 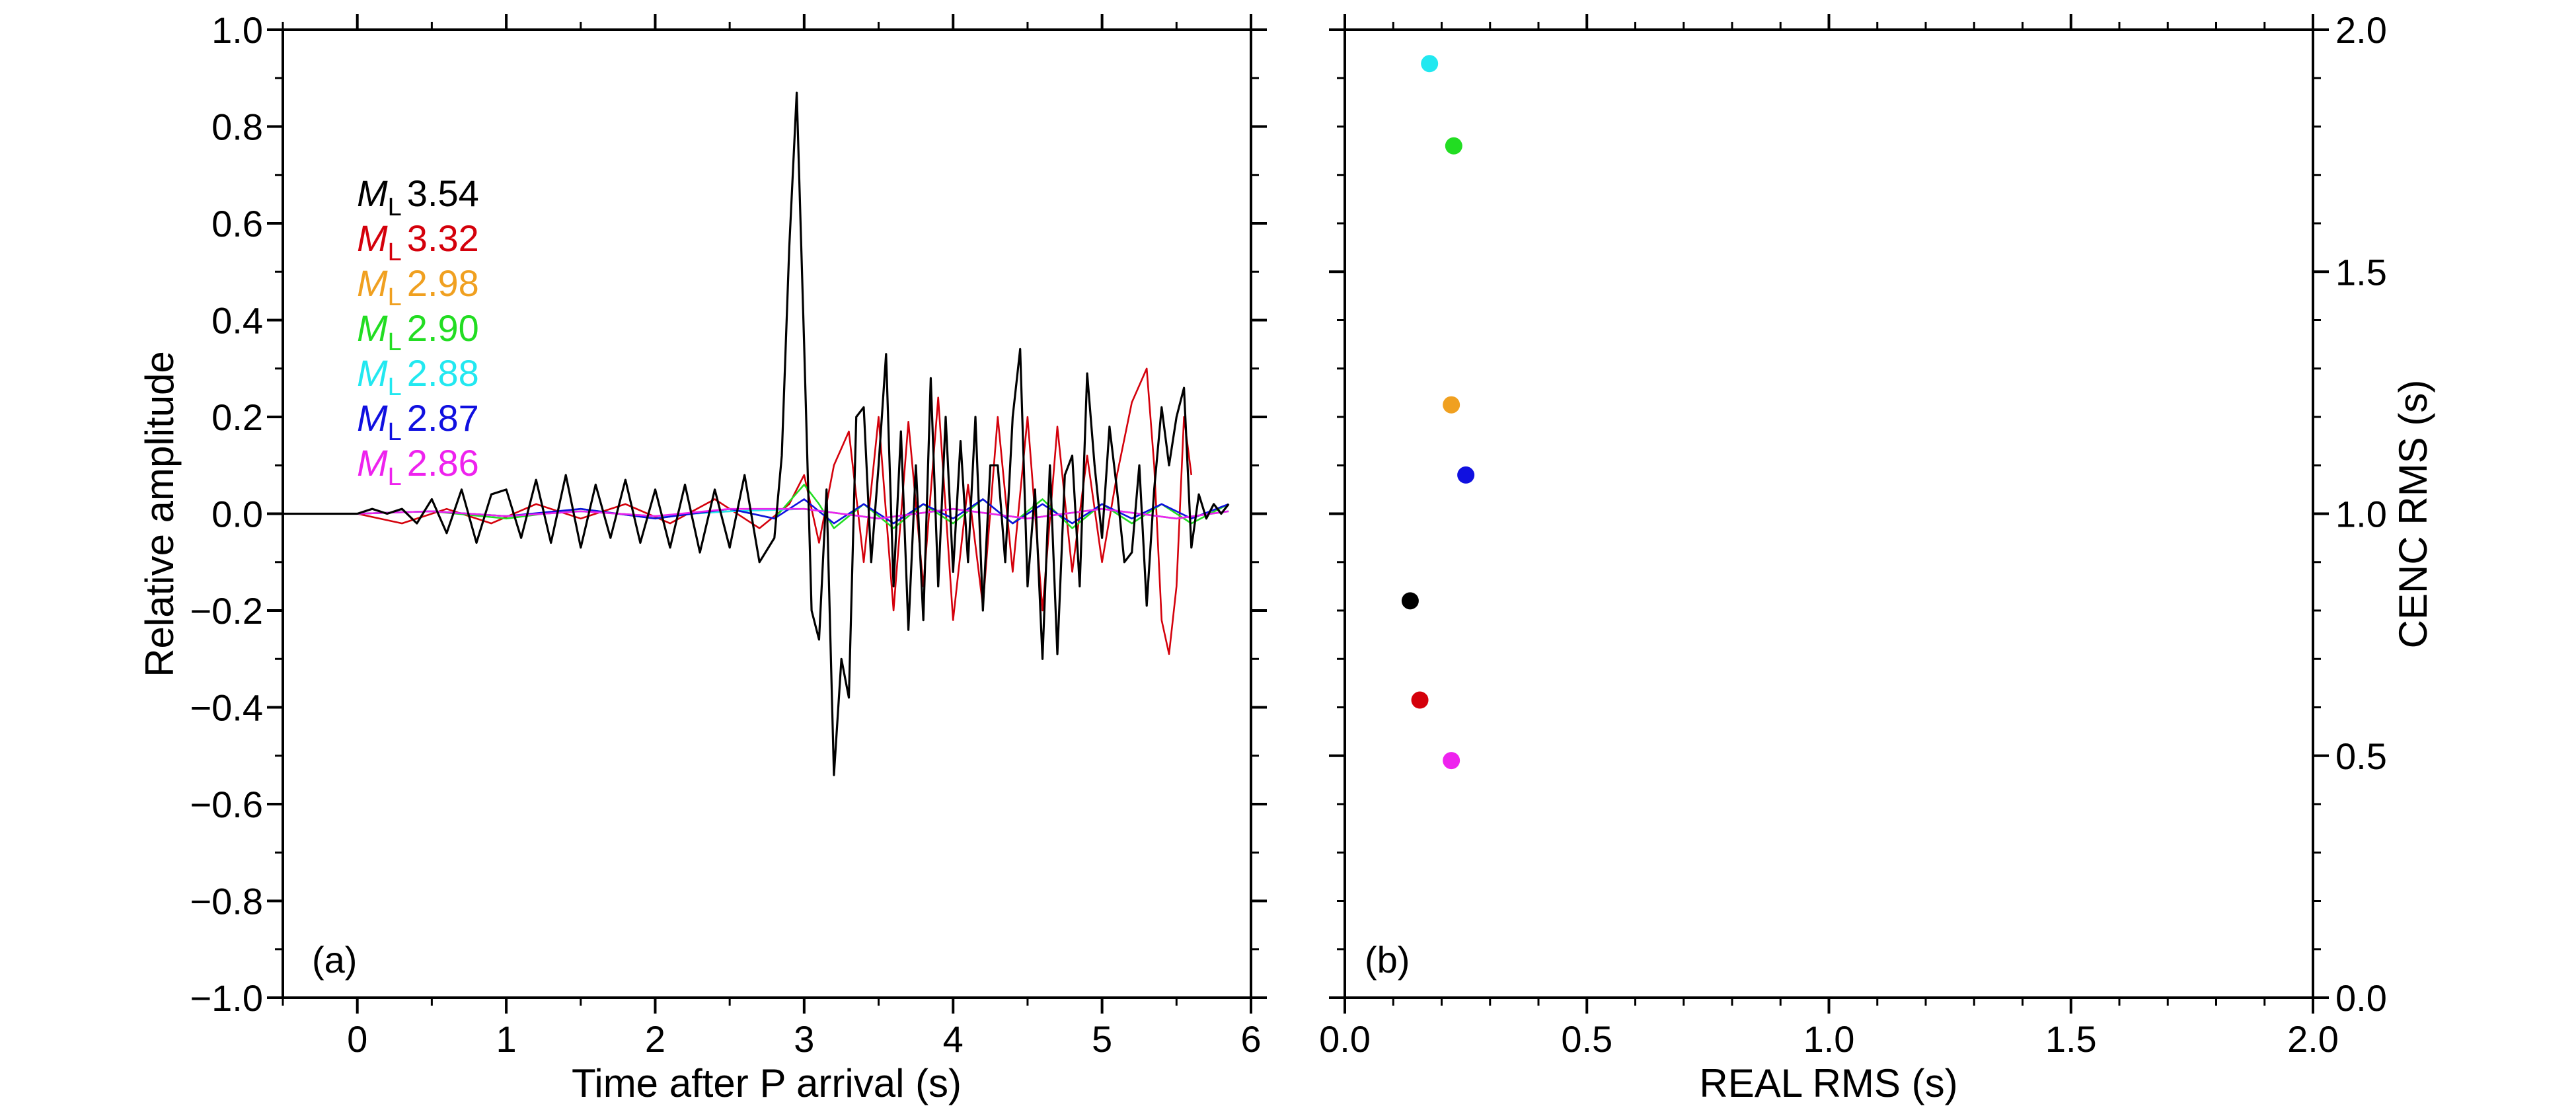 I want to click on legend-entry-ml-2-87: ML 2.87, so click(x=418, y=421).